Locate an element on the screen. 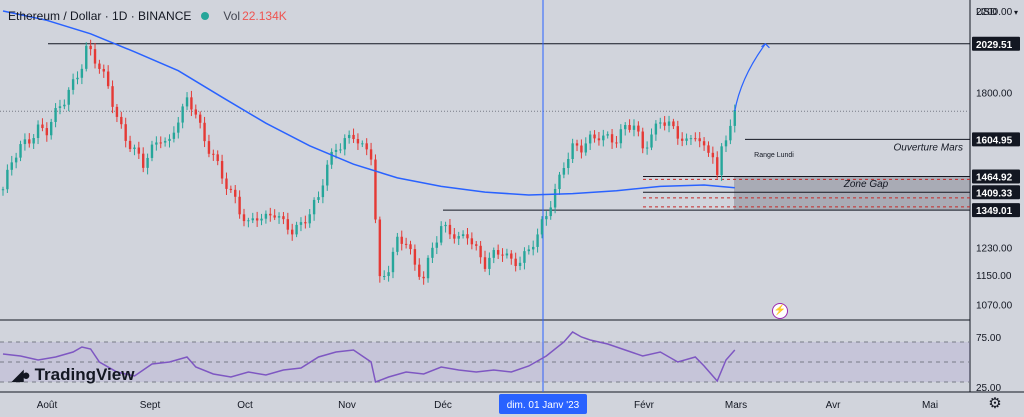  tradingview-logo: ◢● TradingView is located at coordinates (73, 375).